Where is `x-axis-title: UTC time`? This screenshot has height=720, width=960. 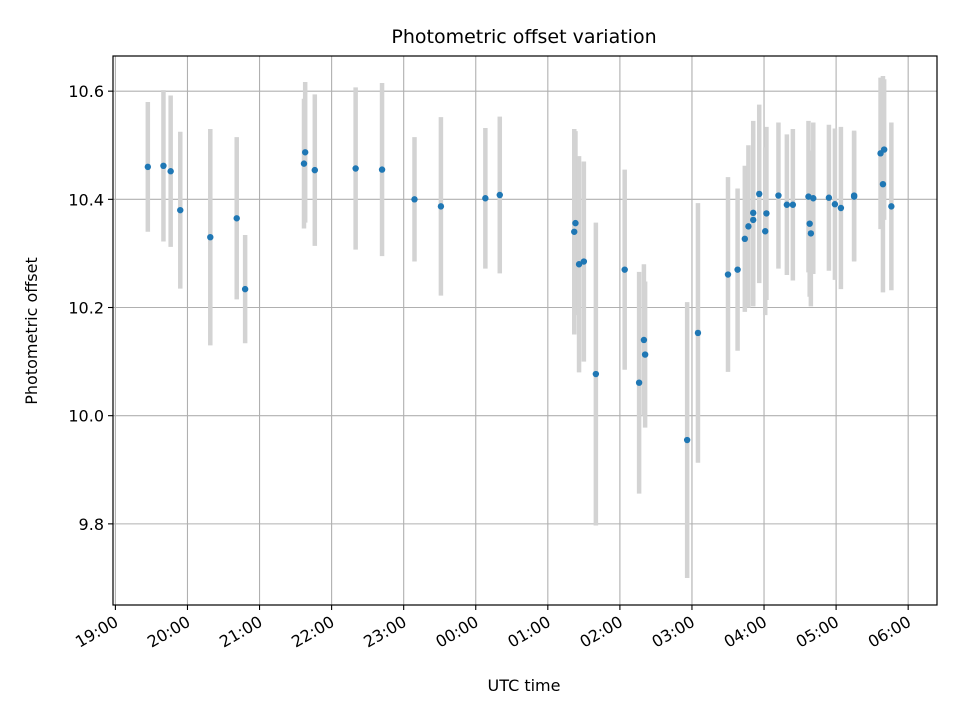
x-axis-title: UTC time is located at coordinates (524, 685).